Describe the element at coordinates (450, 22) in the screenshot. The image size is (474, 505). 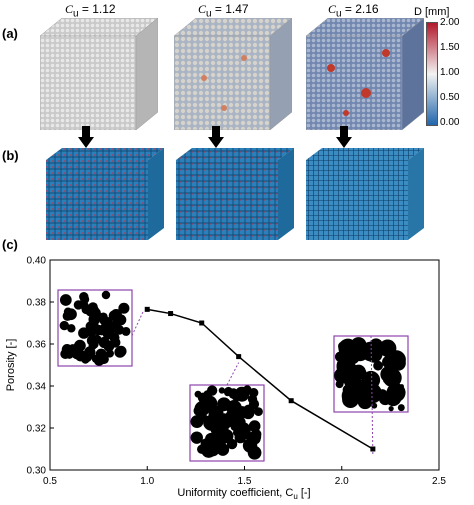
I see `colorbar-tick-1: 2.00` at that location.